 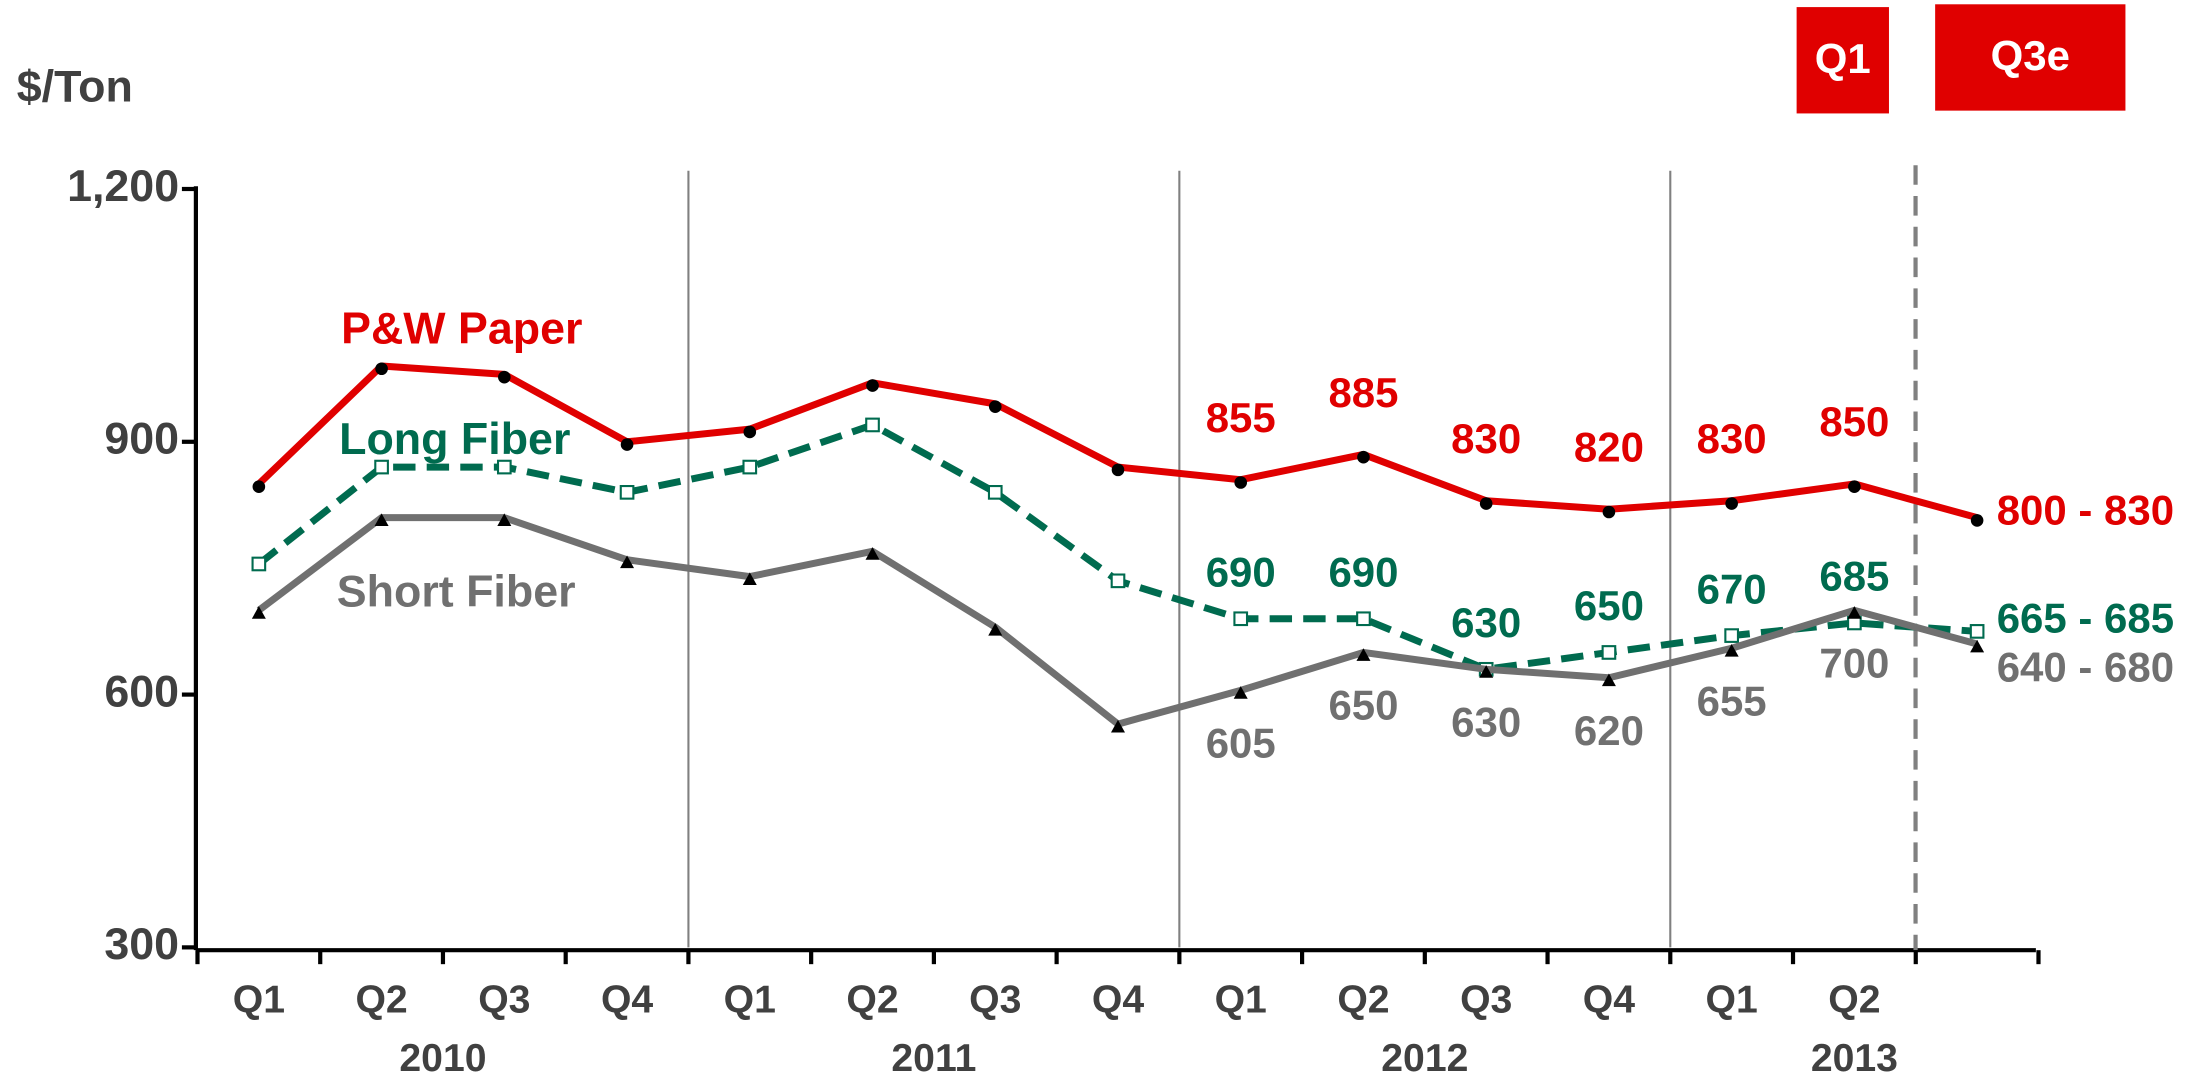 What do you see at coordinates (141, 439) in the screenshot?
I see `y-tick-label: 900` at bounding box center [141, 439].